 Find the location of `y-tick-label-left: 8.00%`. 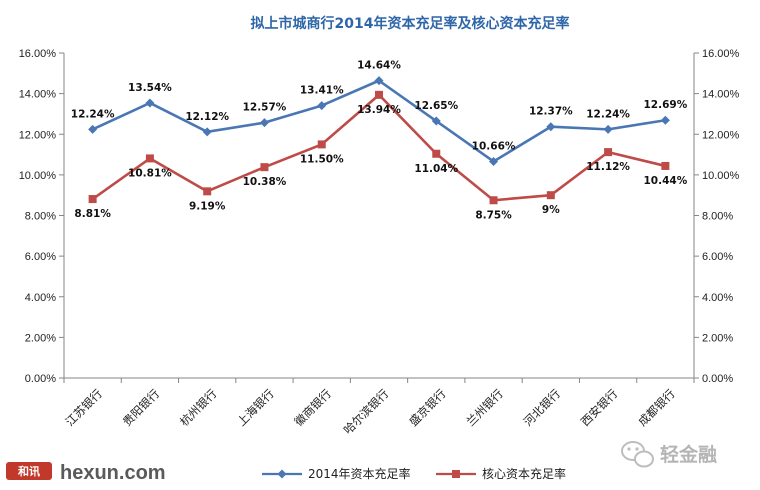

y-tick-label-left: 8.00% is located at coordinates (40, 217).